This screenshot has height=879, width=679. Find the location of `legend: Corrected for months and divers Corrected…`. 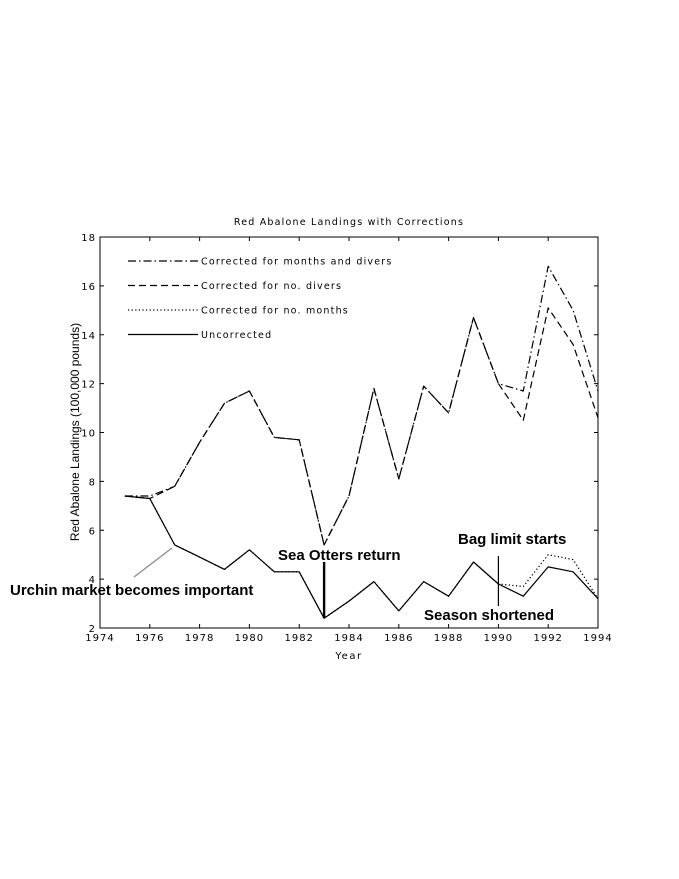

legend: Corrected for months and divers Corrected… is located at coordinates (260, 299).